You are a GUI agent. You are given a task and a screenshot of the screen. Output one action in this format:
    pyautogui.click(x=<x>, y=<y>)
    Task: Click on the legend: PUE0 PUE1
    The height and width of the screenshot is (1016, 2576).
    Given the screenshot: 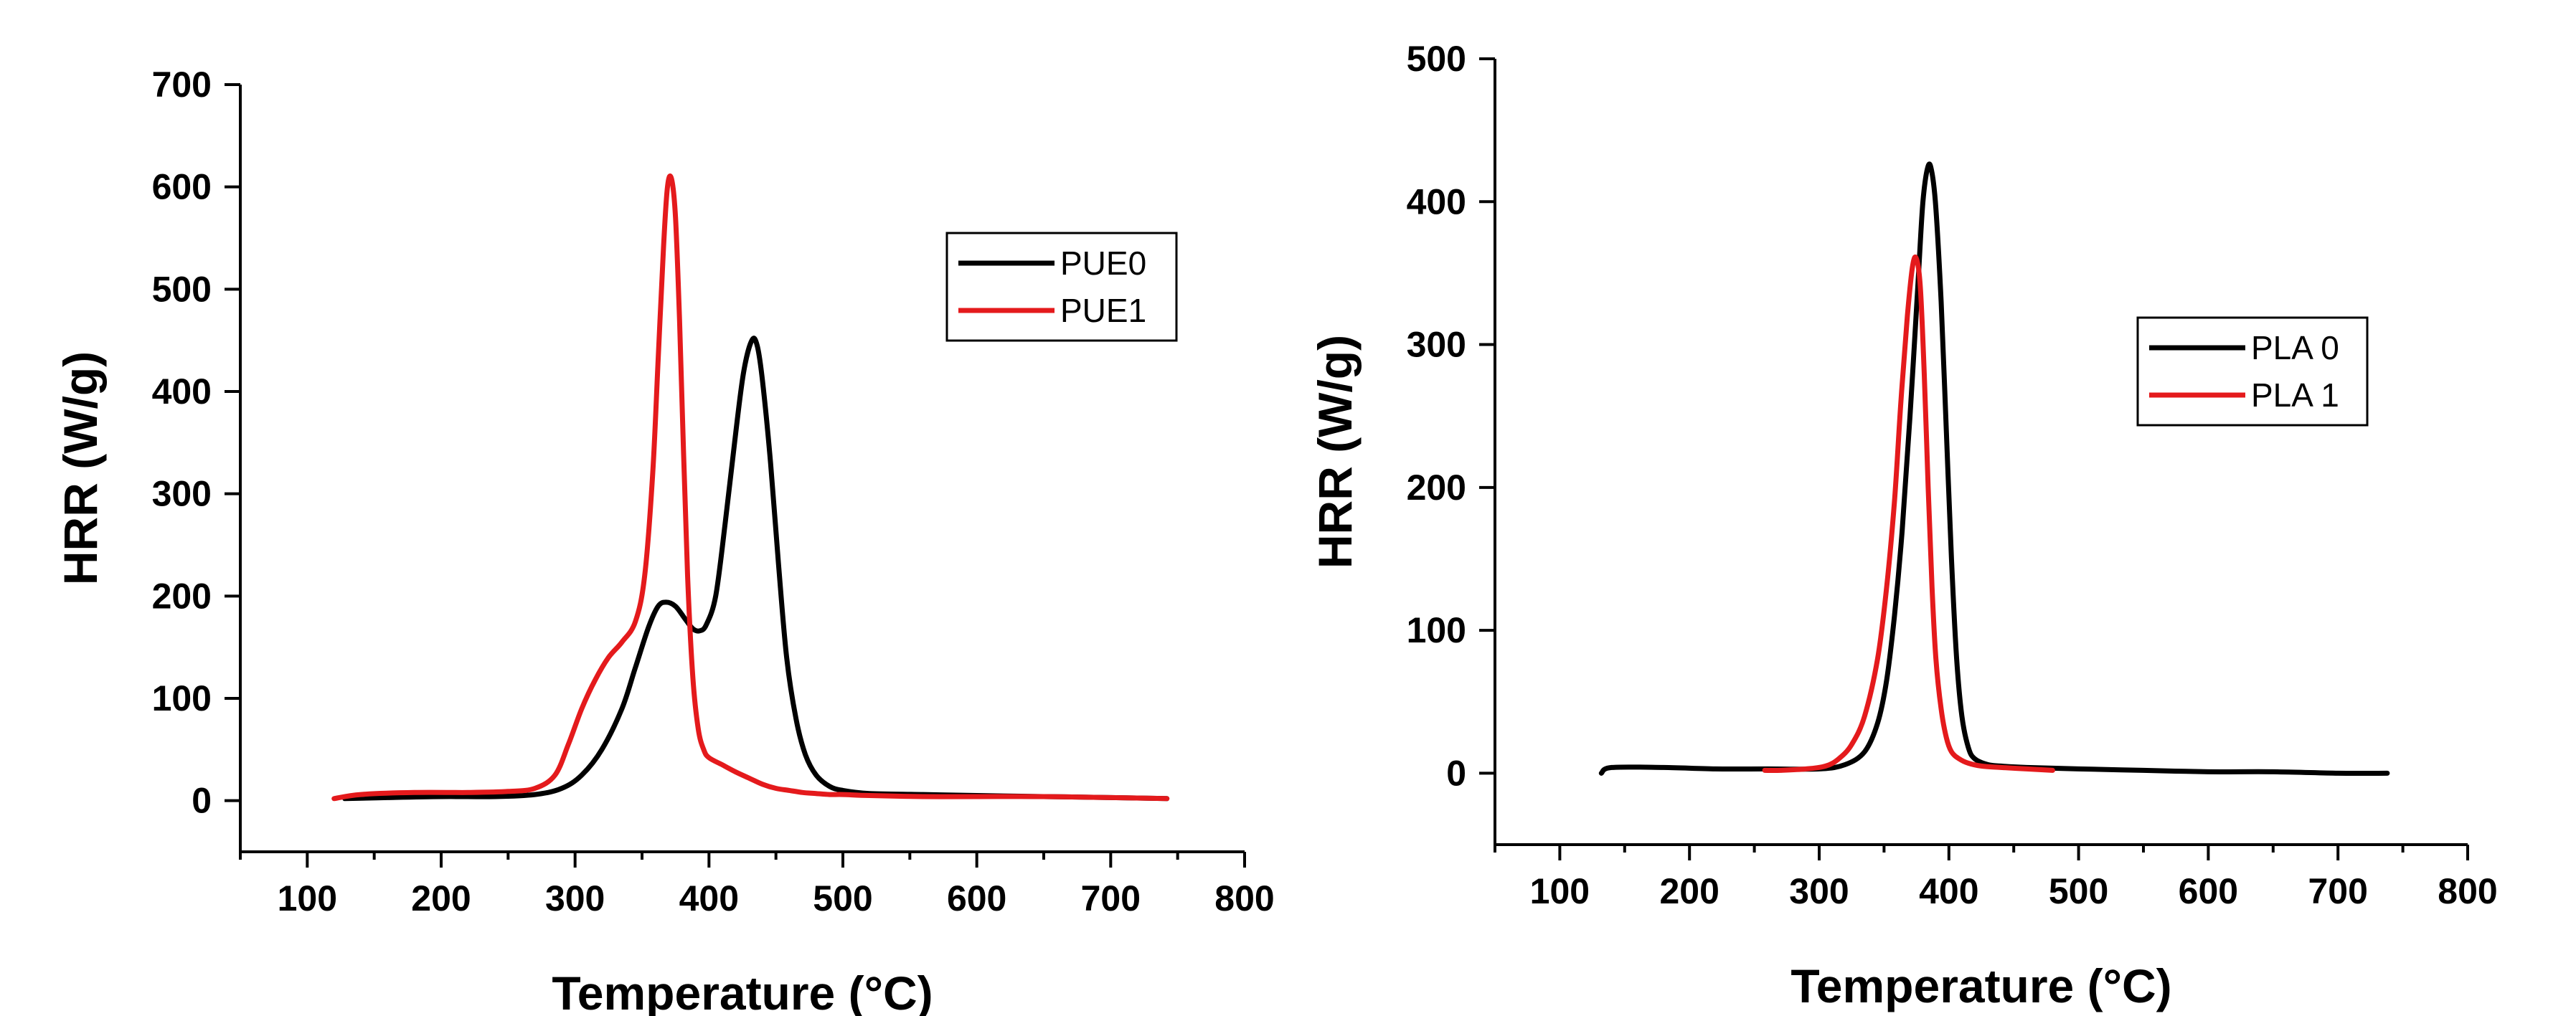 What is the action you would take?
    pyautogui.click(x=1061, y=287)
    